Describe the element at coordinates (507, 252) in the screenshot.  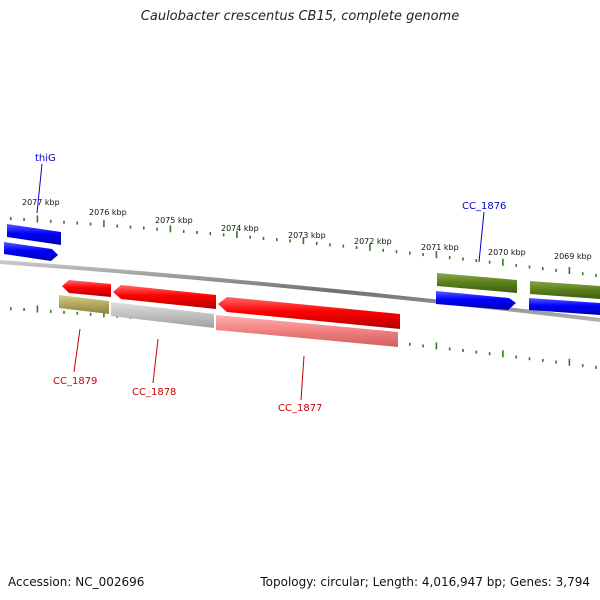
I see `scale-label: 2070 kbp` at that location.